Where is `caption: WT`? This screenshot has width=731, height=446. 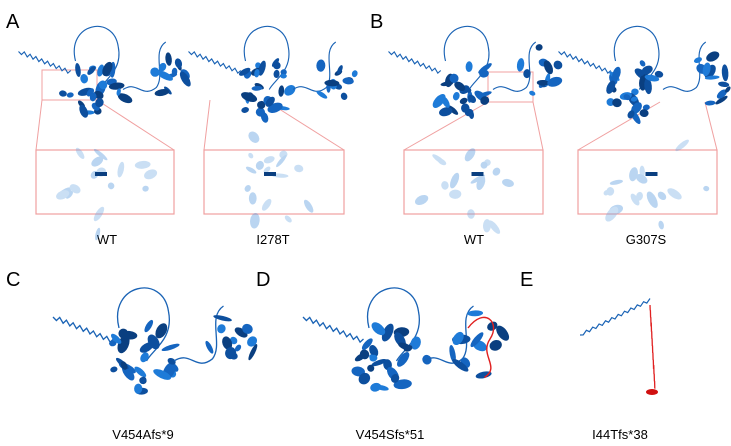 caption: WT is located at coordinates (474, 239).